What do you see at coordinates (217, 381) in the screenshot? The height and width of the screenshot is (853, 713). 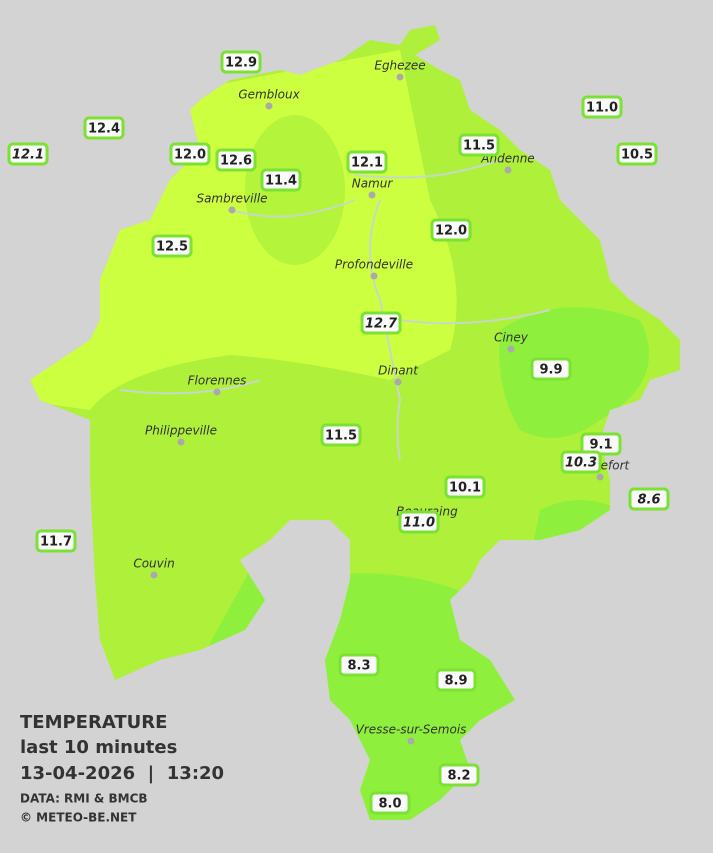 I see `town-label: Florennes` at bounding box center [217, 381].